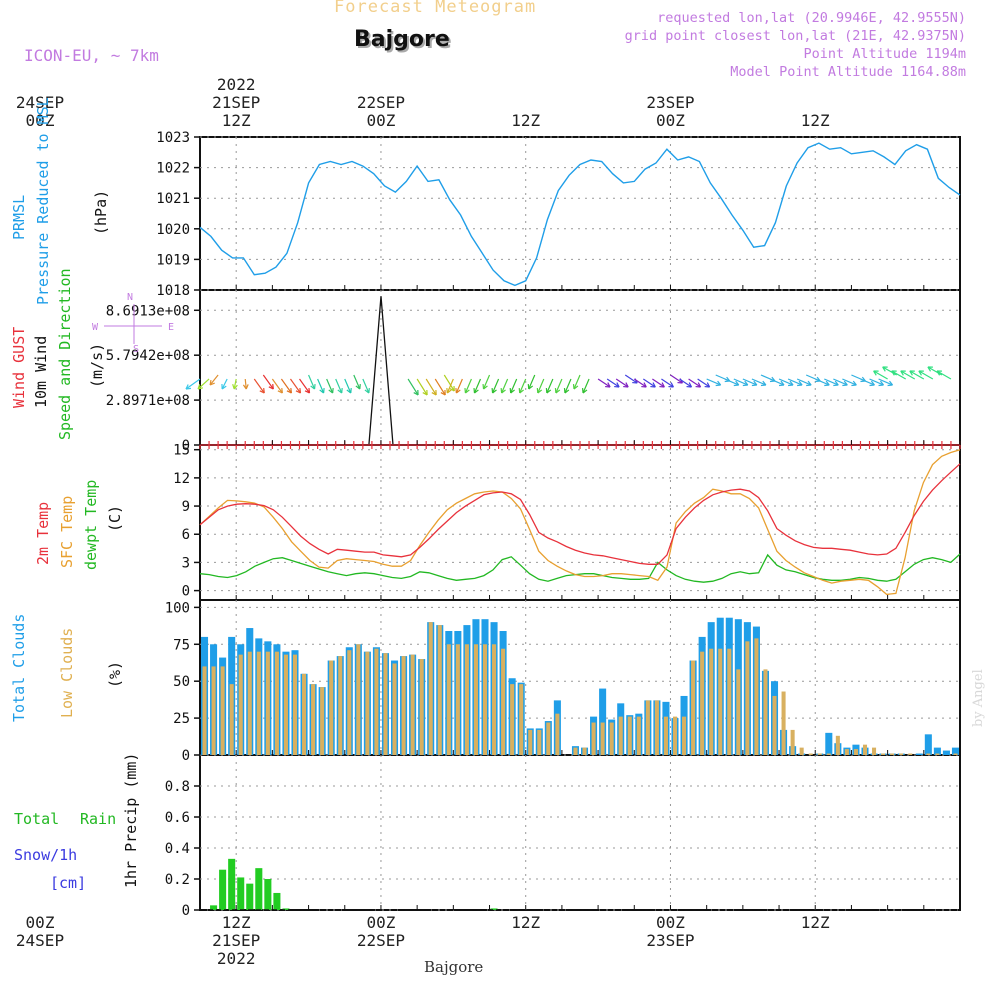 The height and width of the screenshot is (1000, 1000). I want to click on precip-frame, so click(580, 832).